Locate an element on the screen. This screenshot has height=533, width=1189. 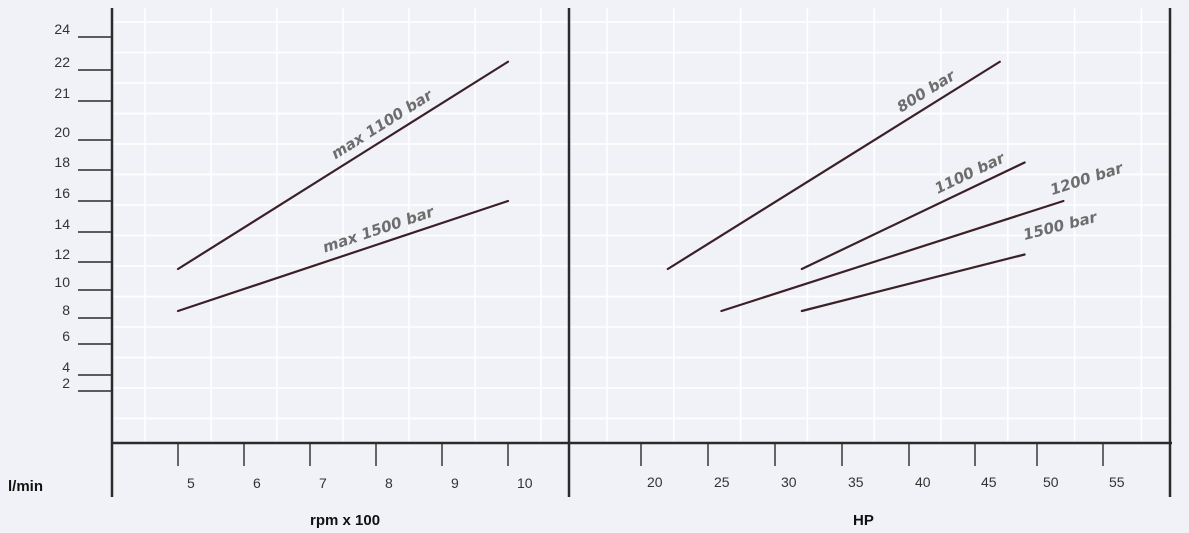
x-tick-label: 6 is located at coordinates (257, 483).